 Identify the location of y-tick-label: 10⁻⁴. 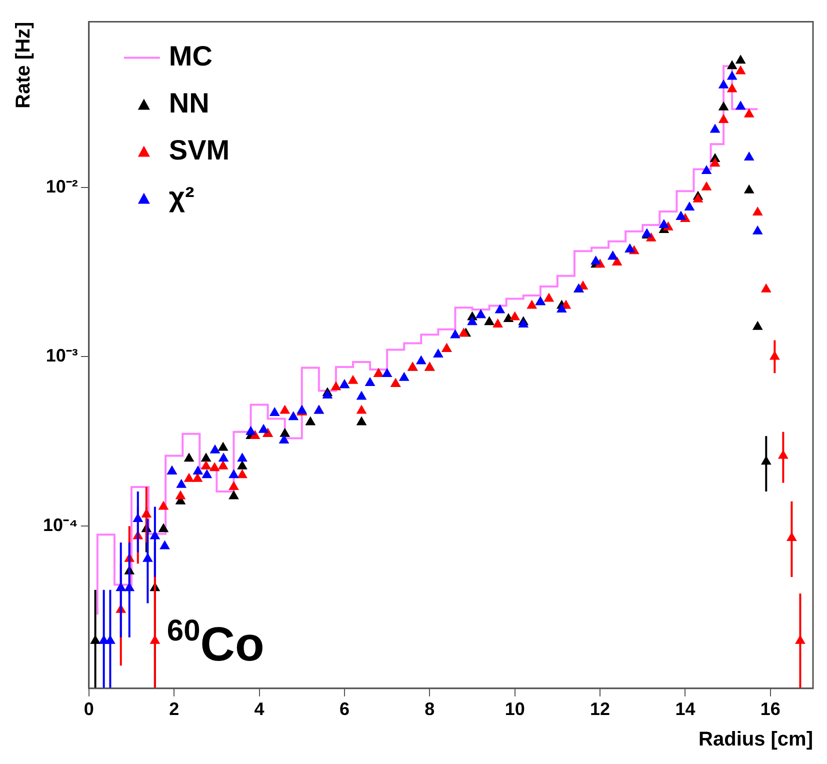
(60, 525).